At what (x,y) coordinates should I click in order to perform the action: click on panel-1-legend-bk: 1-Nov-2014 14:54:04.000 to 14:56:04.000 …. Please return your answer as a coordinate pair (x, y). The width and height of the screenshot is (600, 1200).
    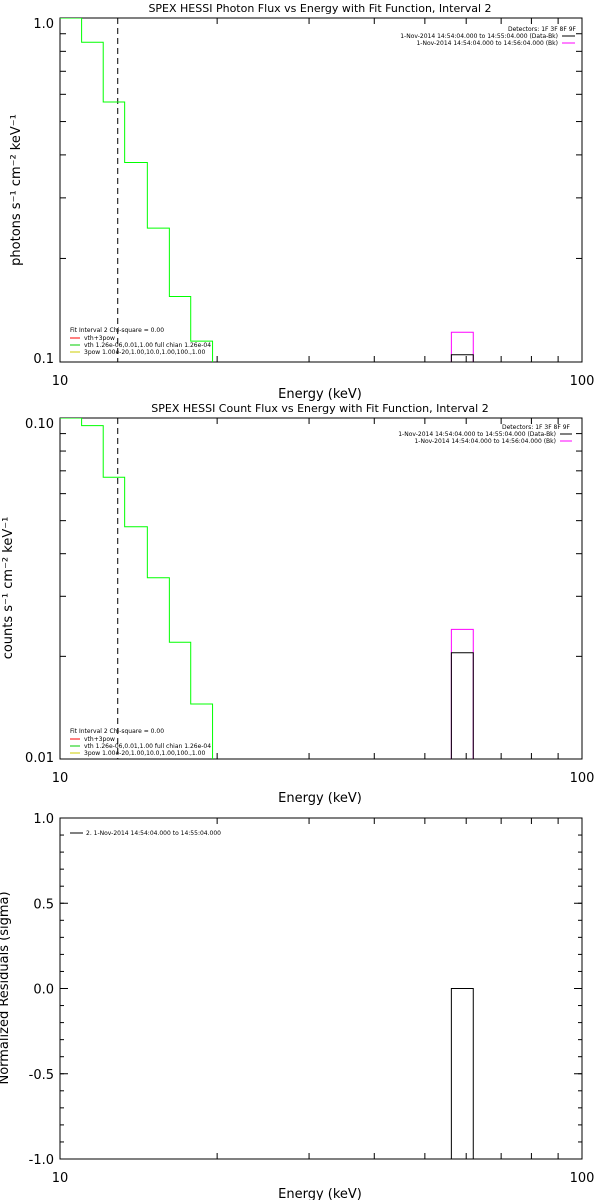
    Looking at the image, I should click on (487, 43).